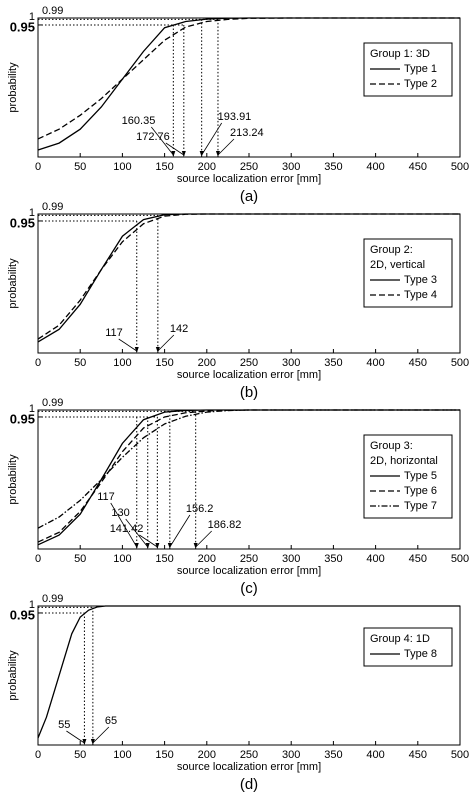  I want to click on legend-label: Type 6, so click(420, 491).